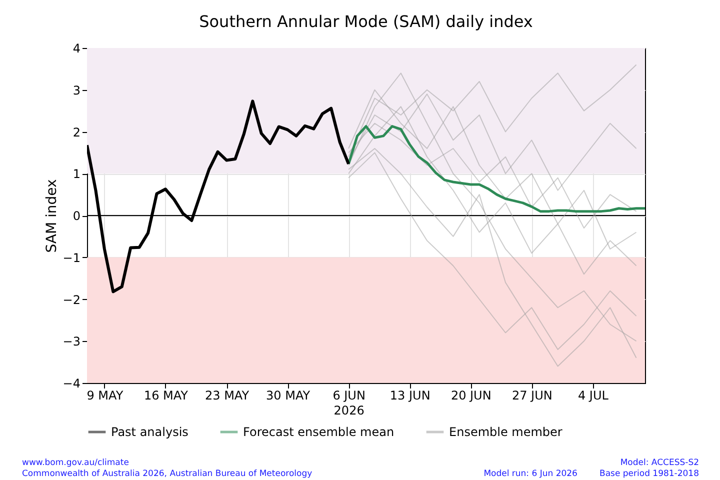  I want to click on y-tick-label: −1, so click(71, 257).